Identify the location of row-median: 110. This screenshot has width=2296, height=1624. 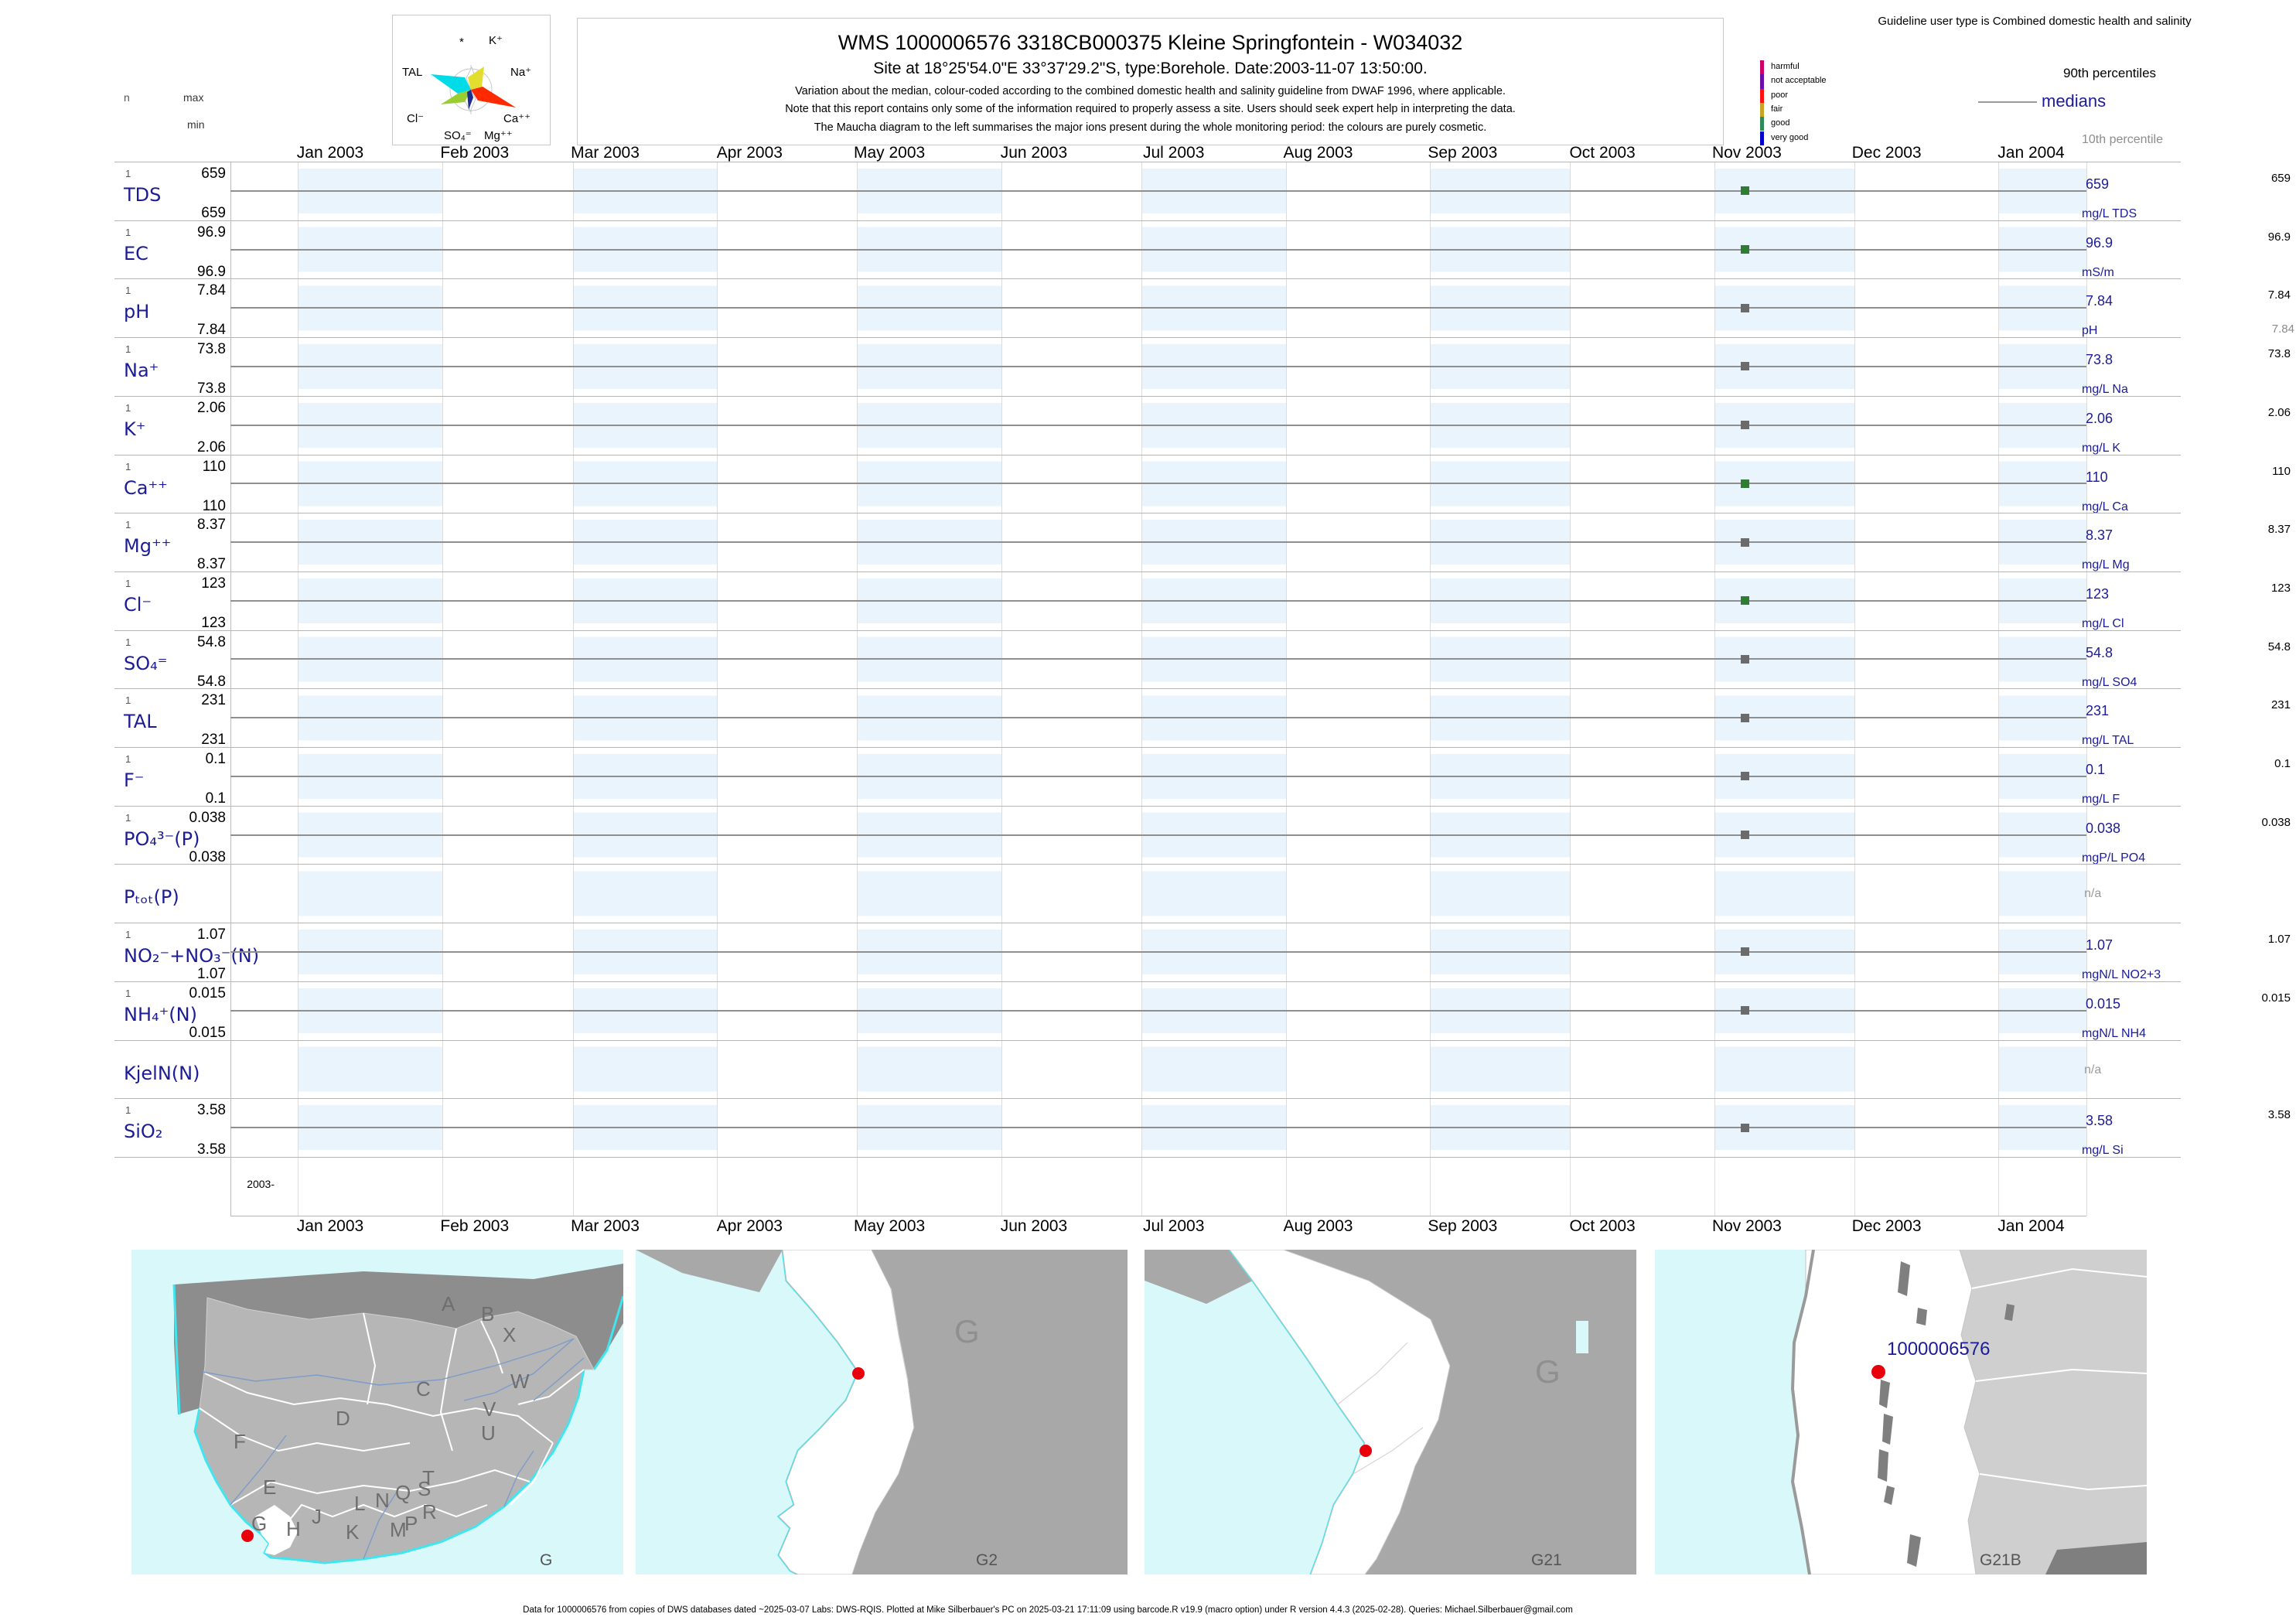
(2097, 477).